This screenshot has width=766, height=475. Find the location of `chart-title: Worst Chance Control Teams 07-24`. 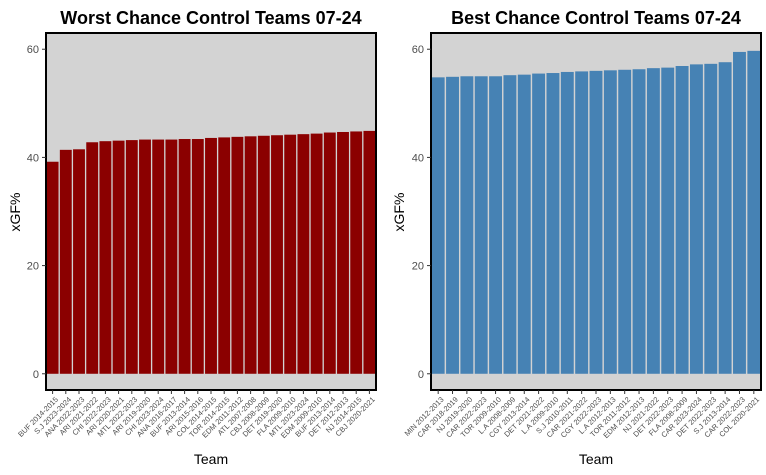

chart-title: Worst Chance Control Teams 07-24 is located at coordinates (210, 18).